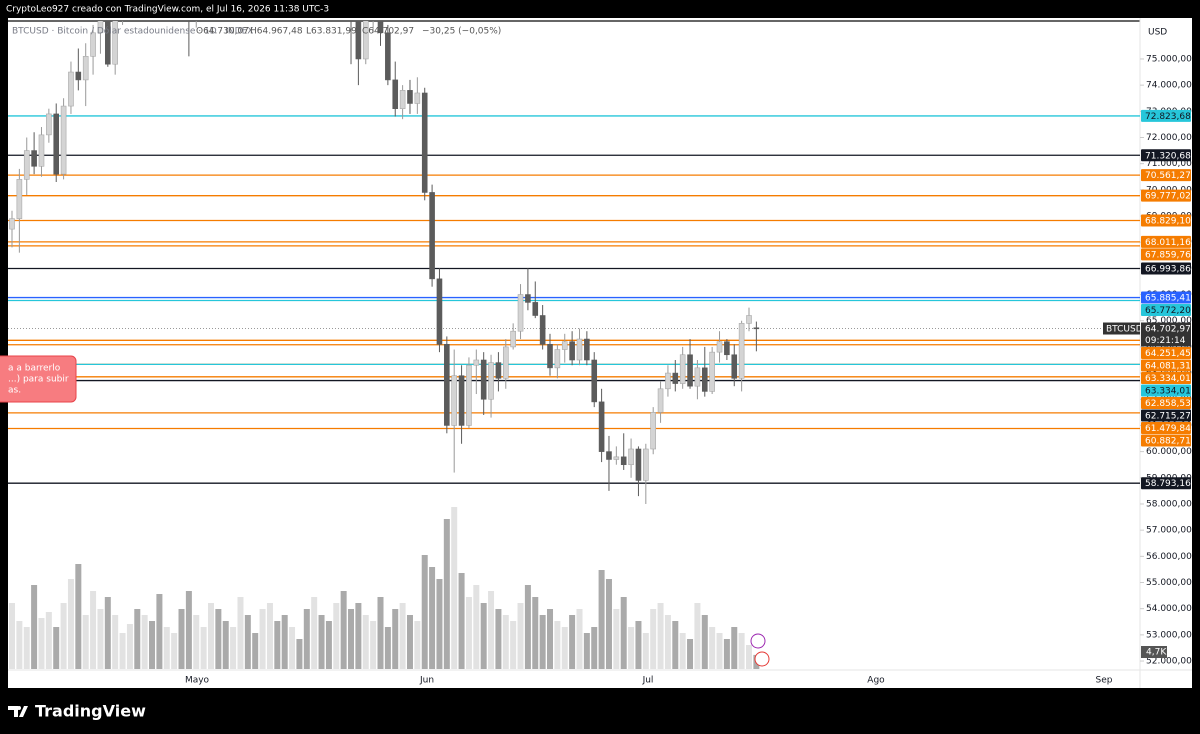 The height and width of the screenshot is (734, 1200). What do you see at coordinates (1169, 59) in the screenshot?
I see `y-tick-label: 75.000,00` at bounding box center [1169, 59].